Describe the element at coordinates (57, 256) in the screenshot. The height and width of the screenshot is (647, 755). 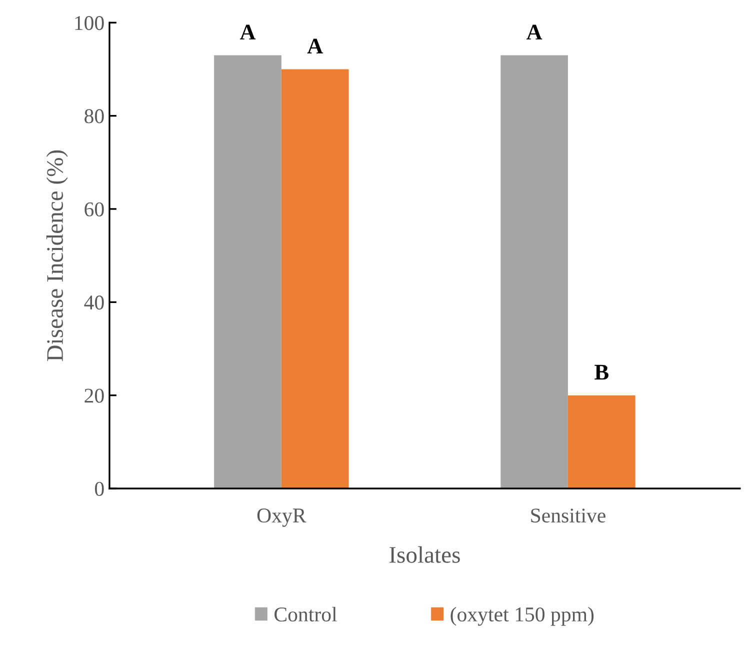
I see `y-axis-title: Disease Incidence (%)` at that location.